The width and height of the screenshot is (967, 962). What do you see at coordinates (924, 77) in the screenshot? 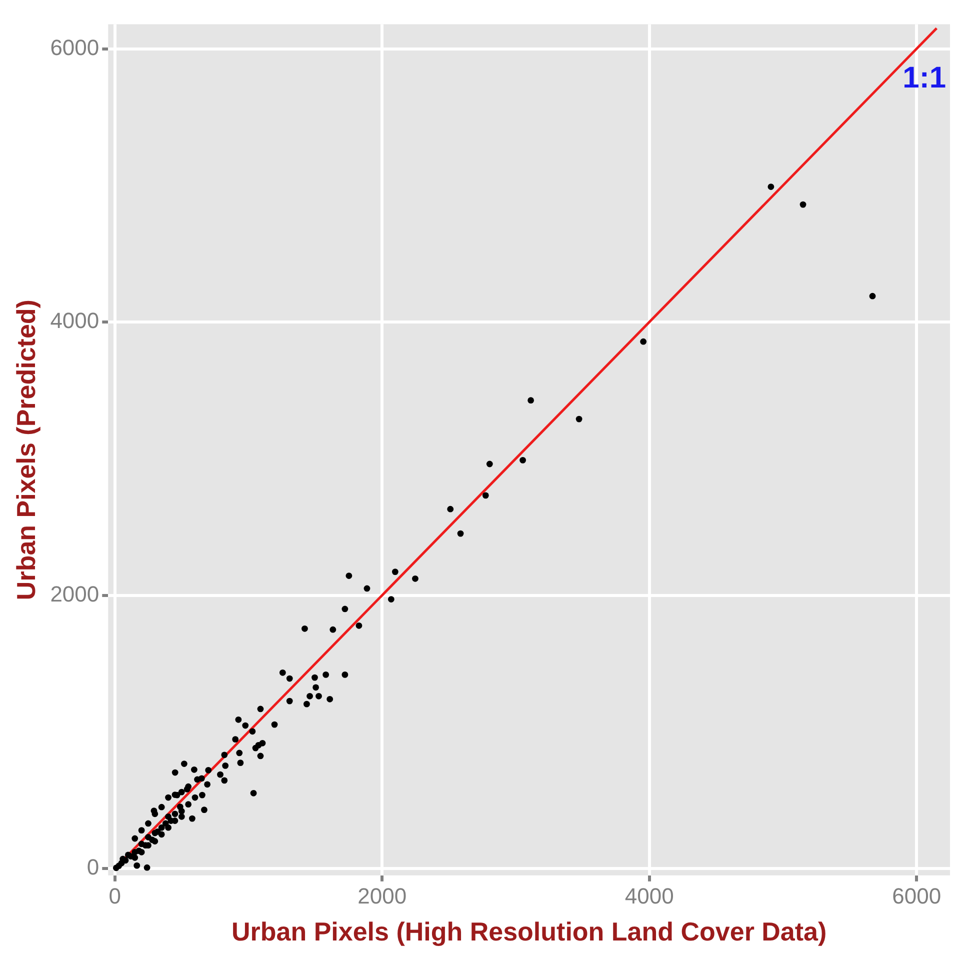
I see `annotation: 1:1` at bounding box center [924, 77].